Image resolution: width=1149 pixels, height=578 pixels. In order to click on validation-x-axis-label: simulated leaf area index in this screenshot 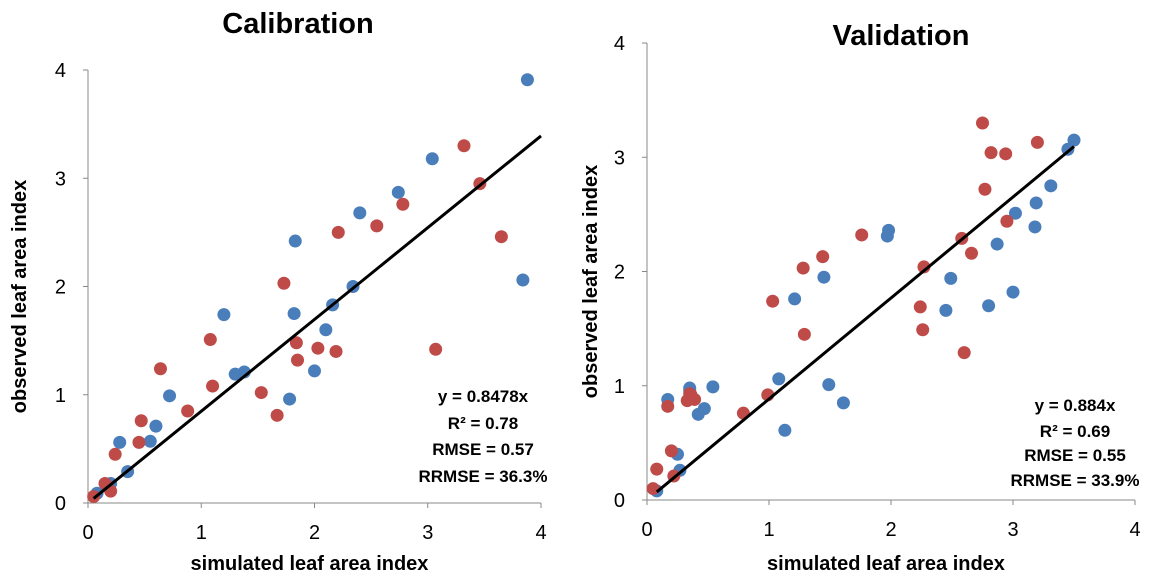, I will do `click(886, 564)`.